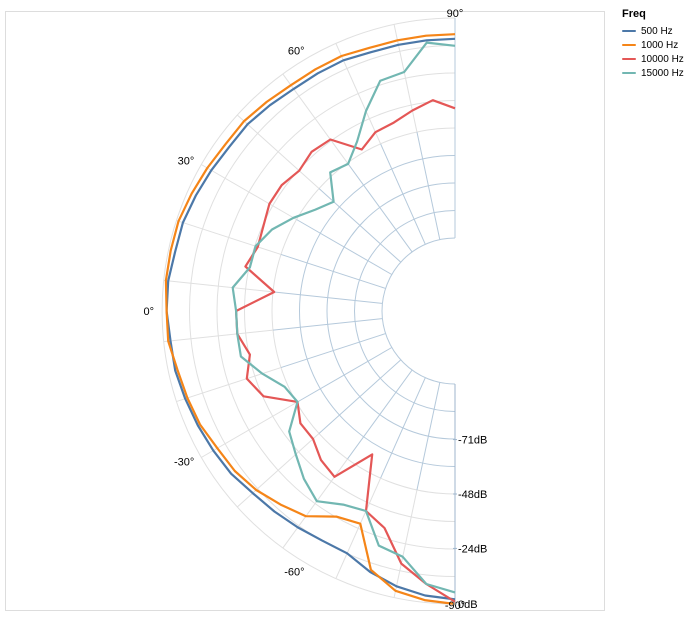 The height and width of the screenshot is (621, 687). What do you see at coordinates (472, 549) in the screenshot?
I see `radius-tick-label: -24dB` at bounding box center [472, 549].